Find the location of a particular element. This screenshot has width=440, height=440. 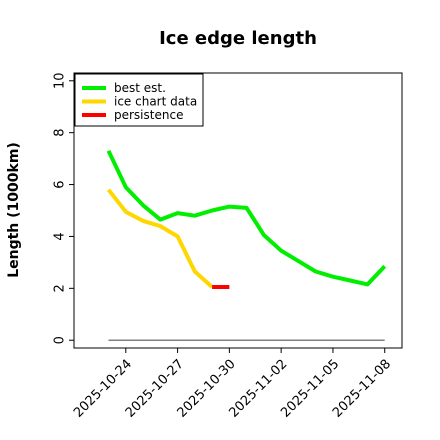

y-tick-label: 2 is located at coordinates (60, 288).